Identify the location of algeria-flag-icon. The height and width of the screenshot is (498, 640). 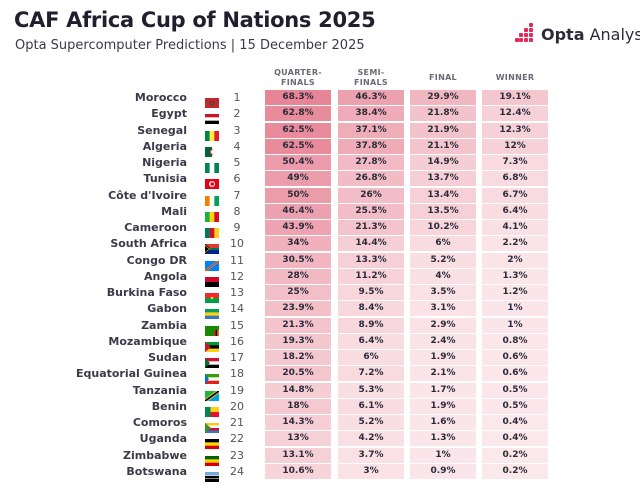
(212, 149).